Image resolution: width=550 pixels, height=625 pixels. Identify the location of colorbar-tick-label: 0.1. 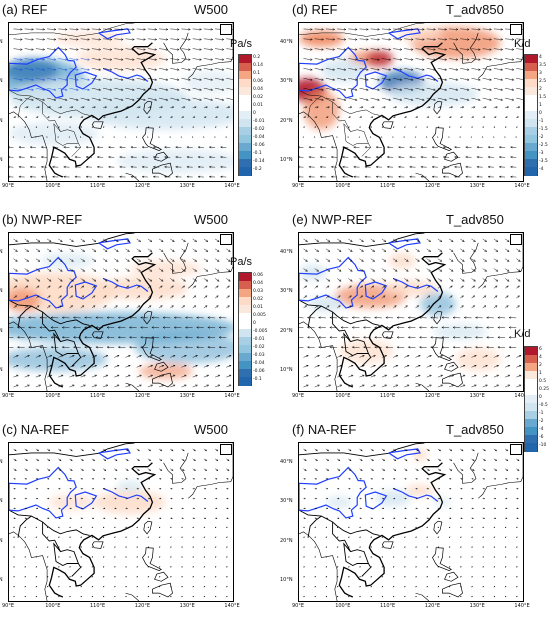
(257, 73).